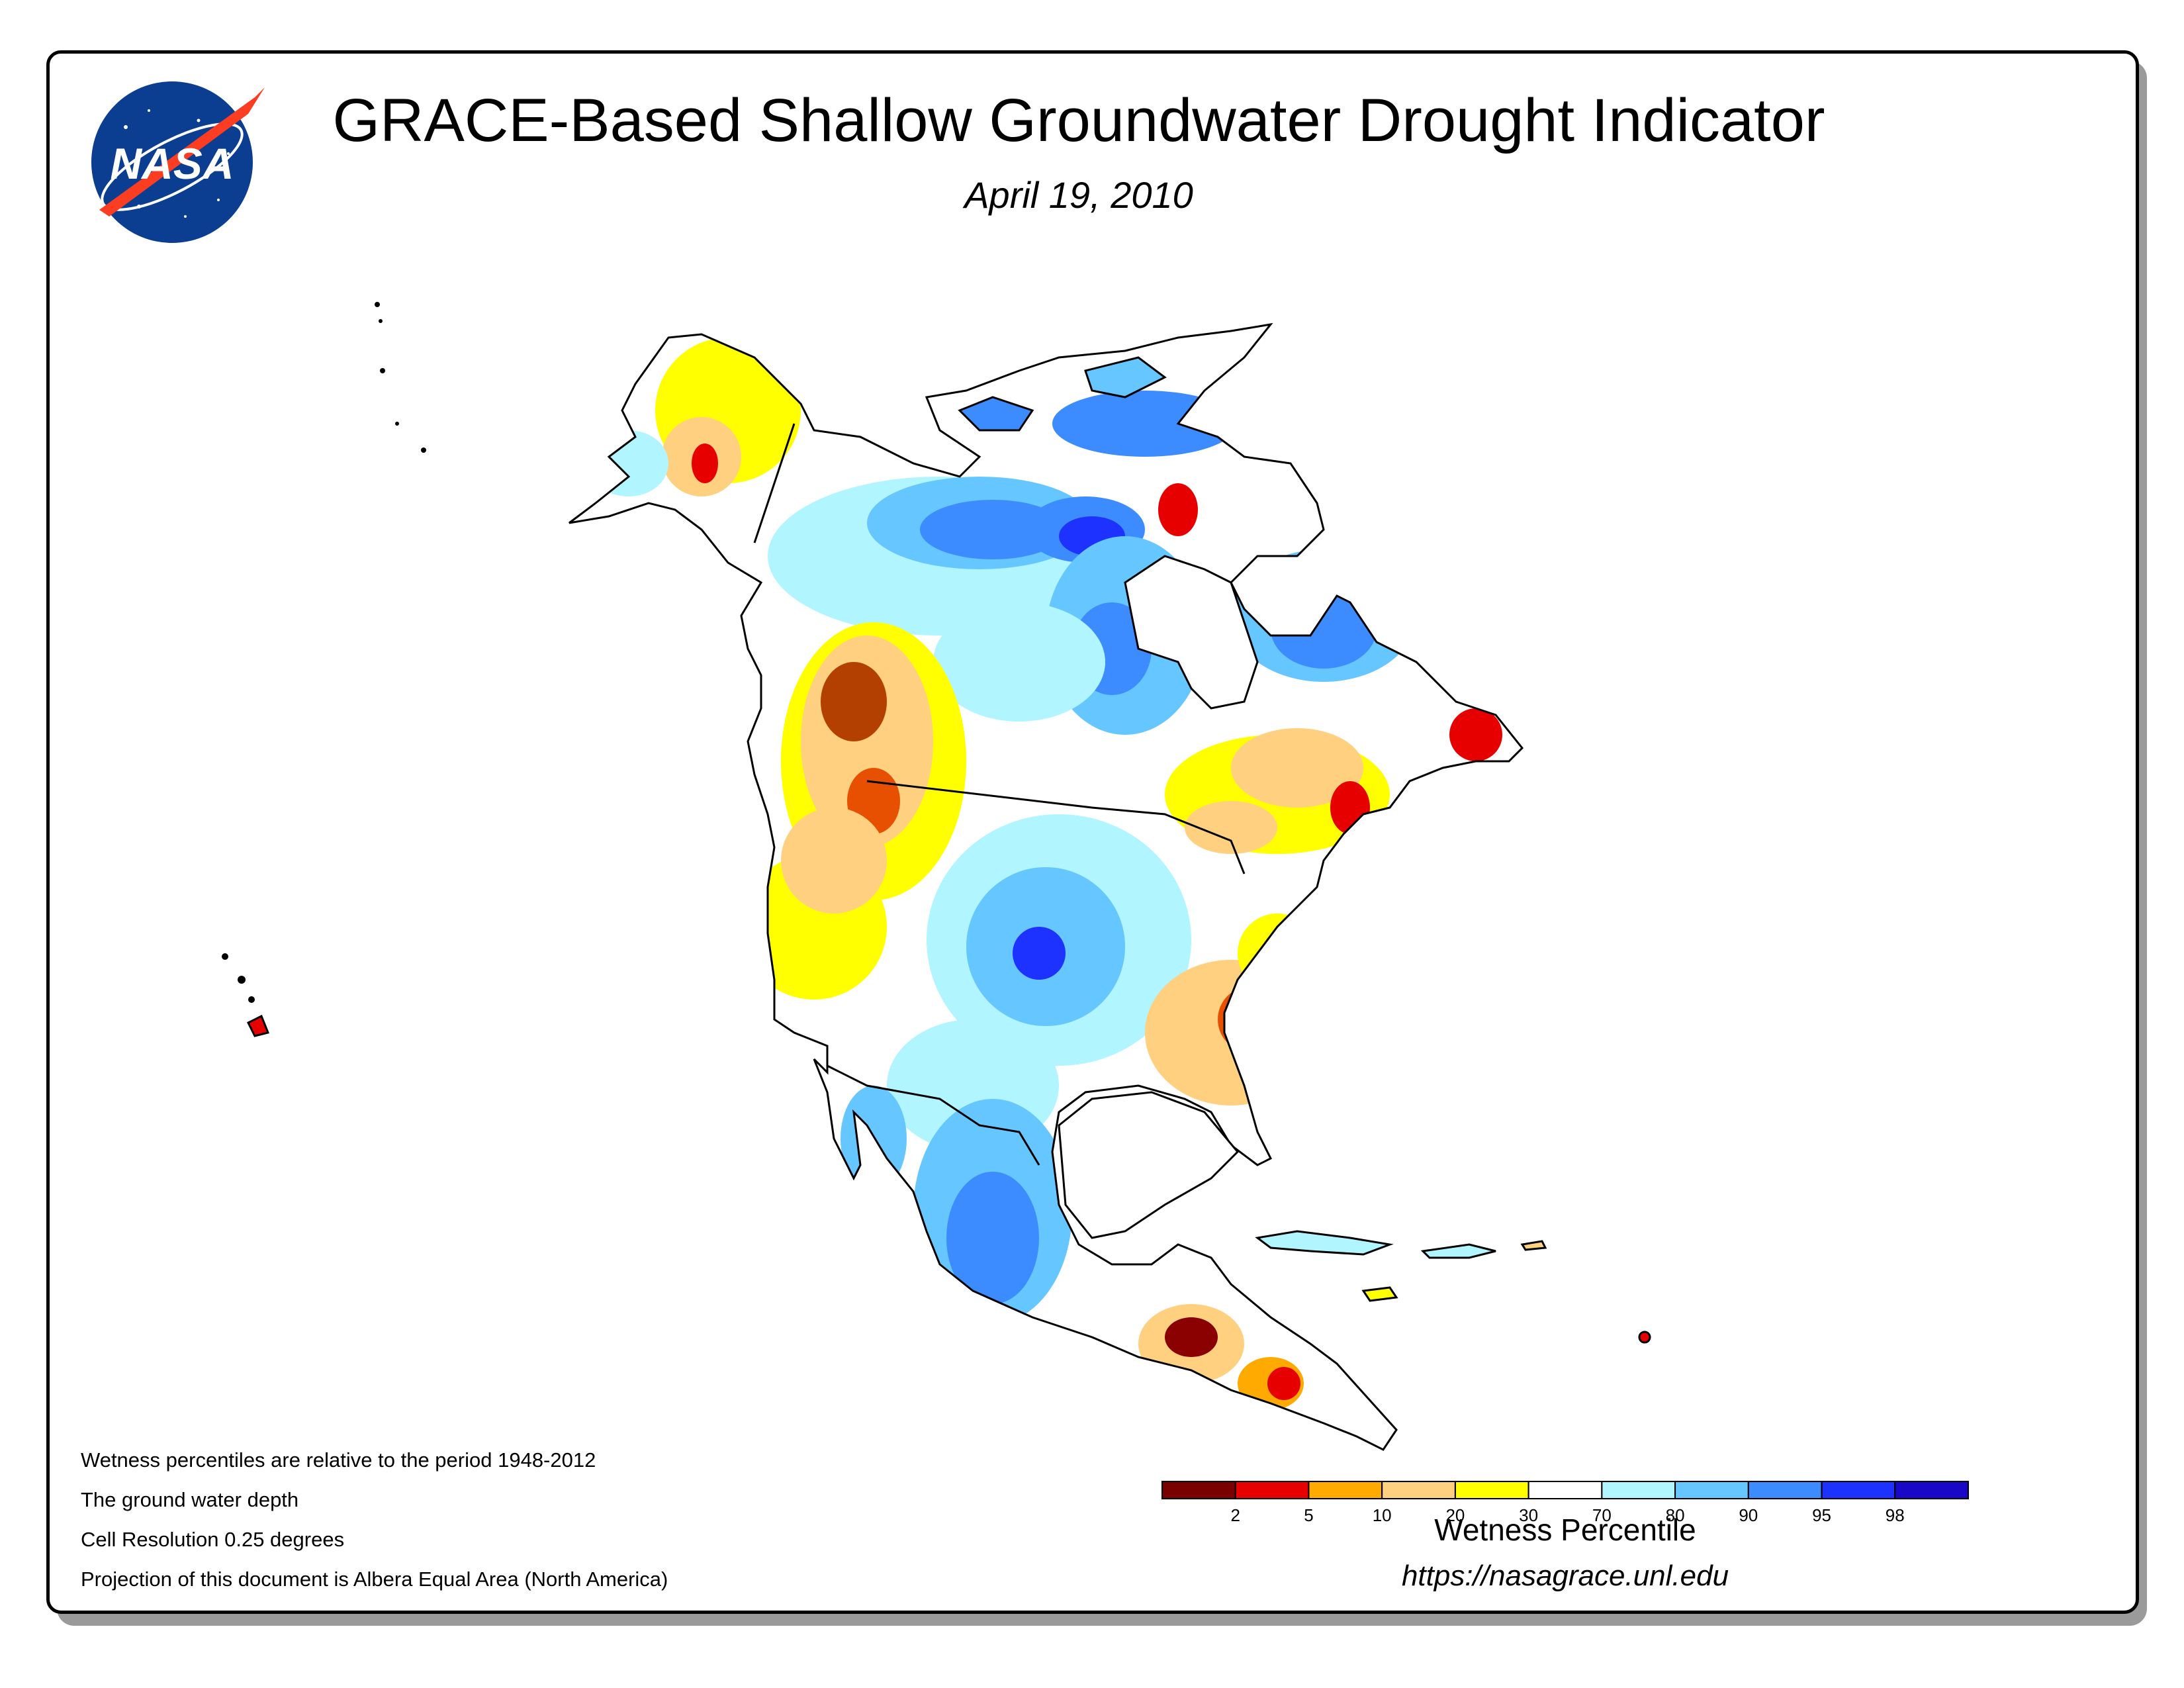  What do you see at coordinates (1895, 1515) in the screenshot?
I see `legend-tick-label: 98` at bounding box center [1895, 1515].